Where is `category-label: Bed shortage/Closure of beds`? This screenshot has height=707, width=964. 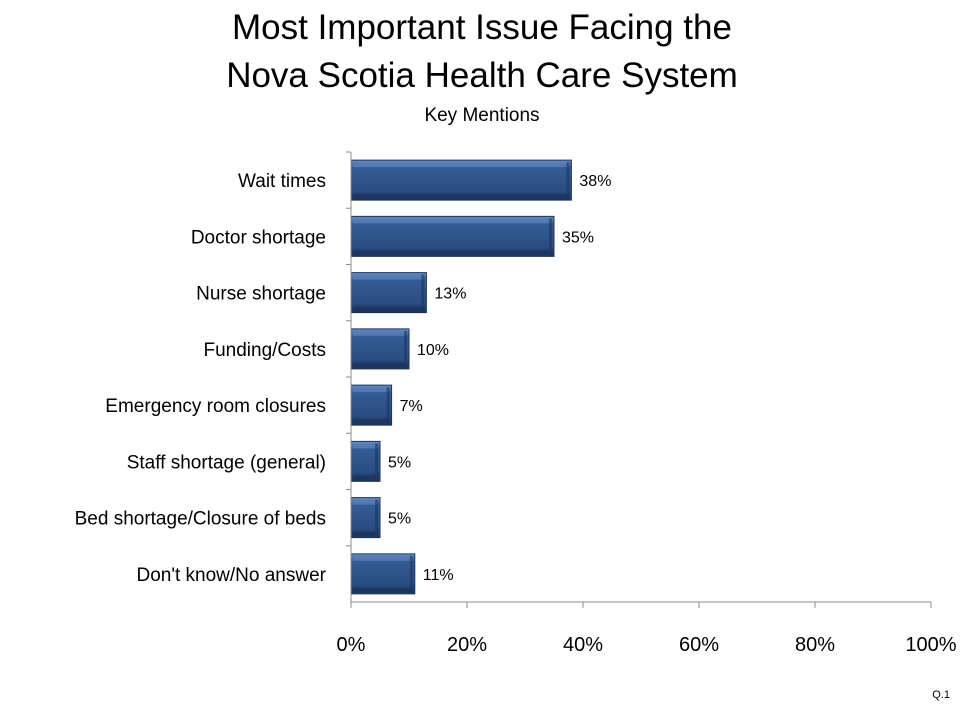
category-label: Bed shortage/Closure of beds is located at coordinates (200, 519).